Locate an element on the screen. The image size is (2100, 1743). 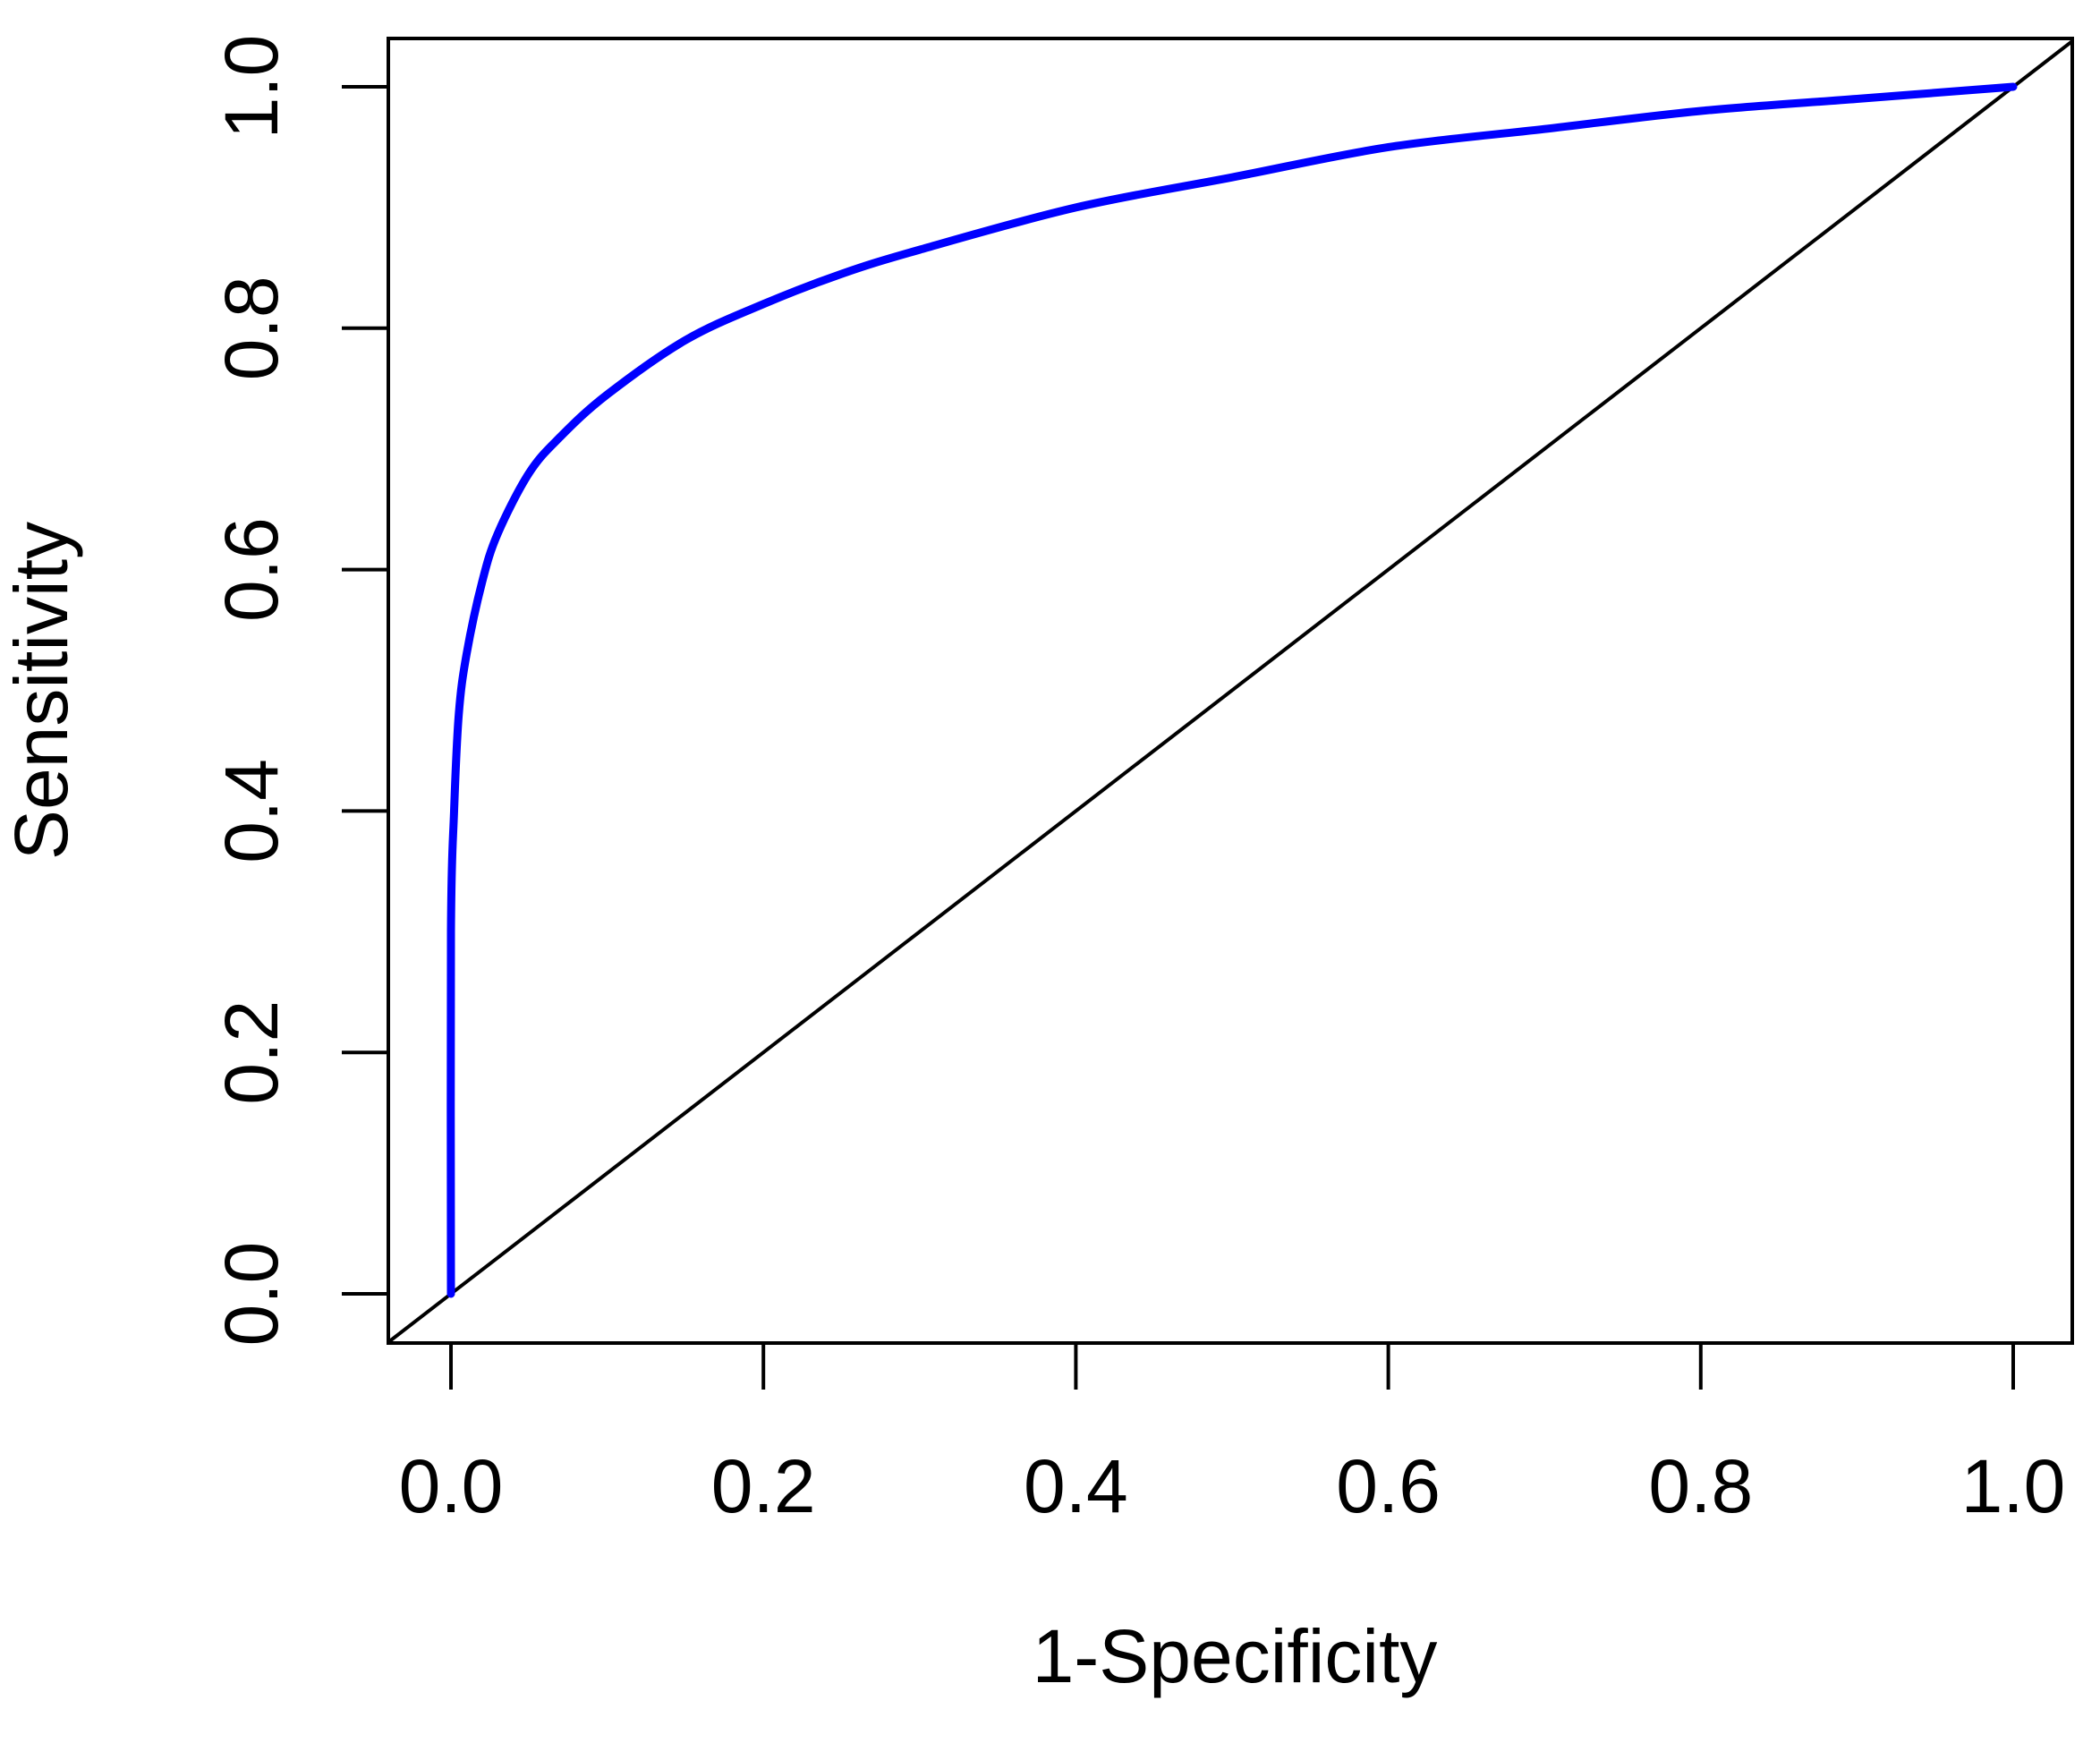
y-tick-label: 0.6 is located at coordinates (251, 569).